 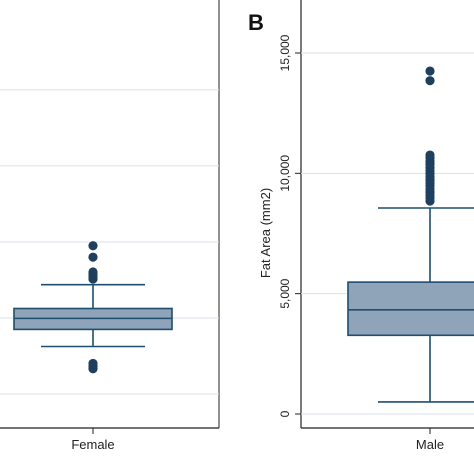 What do you see at coordinates (285, 52) in the screenshot?
I see `panel-b-y-tick-label: 15,000` at bounding box center [285, 52].